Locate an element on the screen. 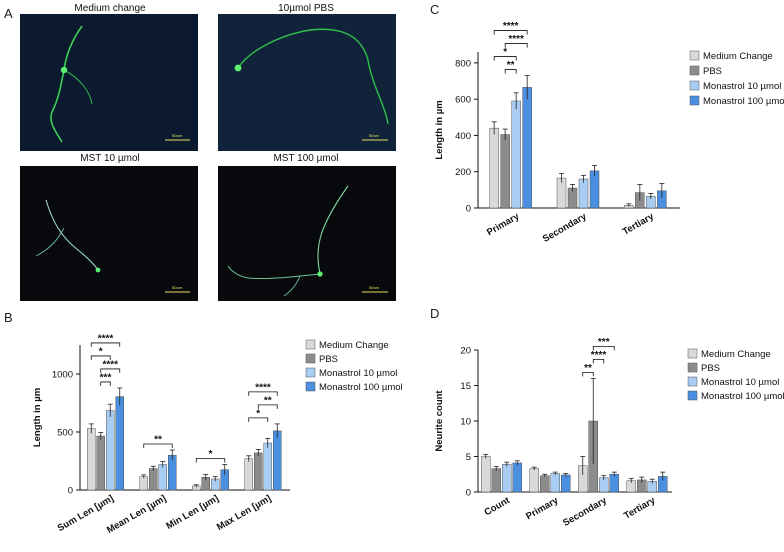 The image size is (784, 552). y-tick-label: 600 is located at coordinates (463, 100).